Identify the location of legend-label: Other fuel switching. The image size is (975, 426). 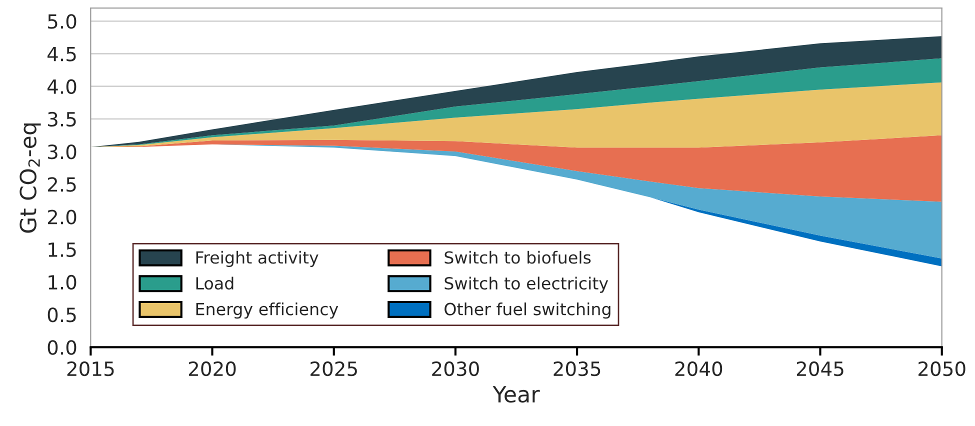
(527, 310).